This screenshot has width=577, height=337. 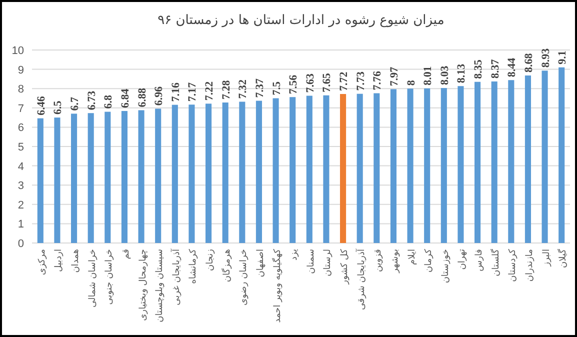 What do you see at coordinates (462, 73) in the screenshot?
I see `data-label: 8.13` at bounding box center [462, 73].